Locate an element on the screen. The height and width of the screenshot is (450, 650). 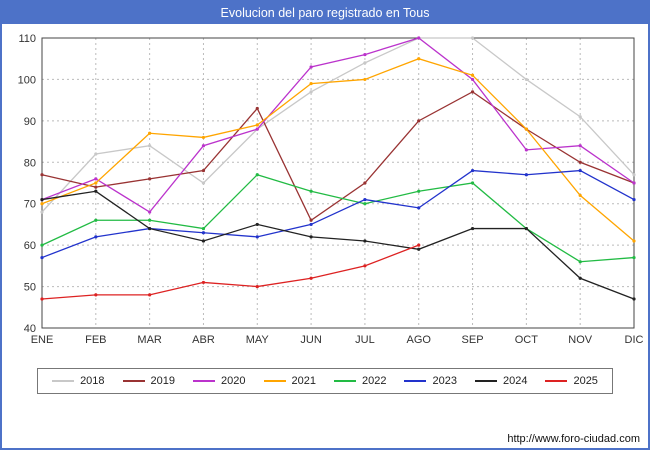
svg-text: 80 is located at coordinates (30, 163).